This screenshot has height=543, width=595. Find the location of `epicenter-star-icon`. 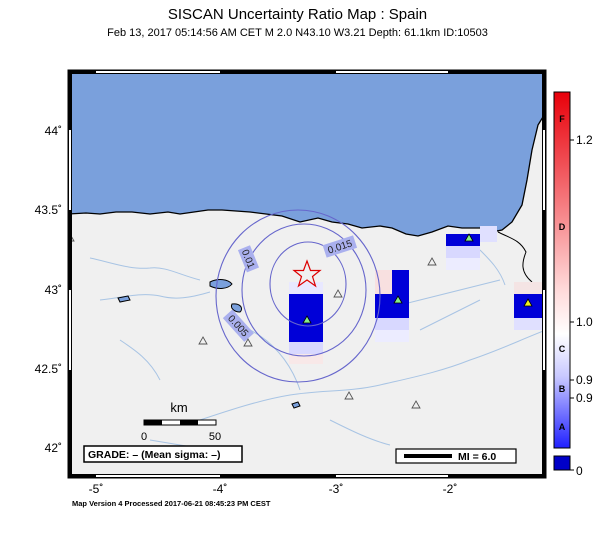

epicenter-star-icon is located at coordinates (307, 273).